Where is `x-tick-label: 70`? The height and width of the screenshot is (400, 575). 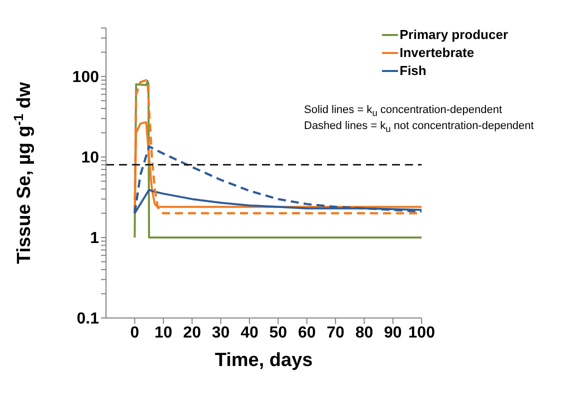 x-tick-label: 70 is located at coordinates (335, 333).